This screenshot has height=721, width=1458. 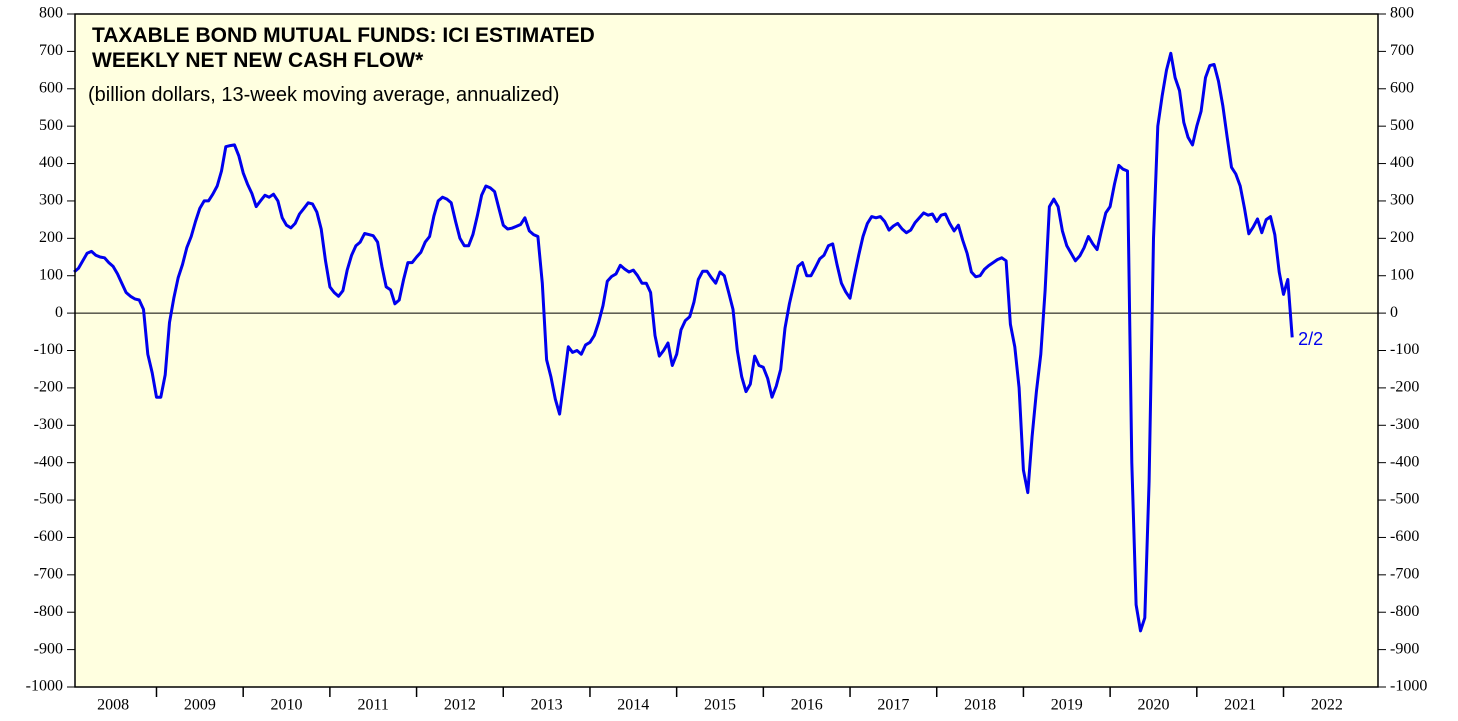 I want to click on y-tick-label: 300, so click(x=51, y=200).